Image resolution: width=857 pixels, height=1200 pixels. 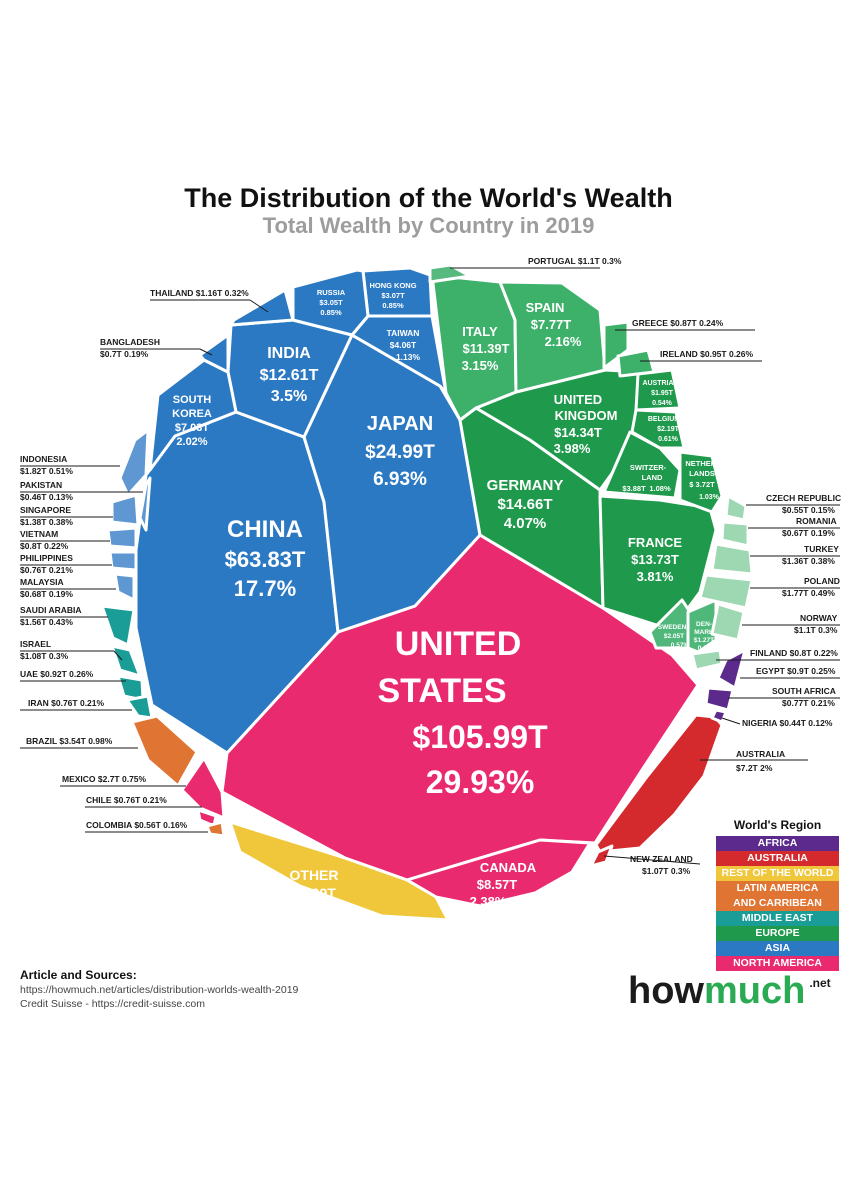 What do you see at coordinates (126, 800) in the screenshot?
I see `callout-chile: CHILE $0.76T 0.21%` at bounding box center [126, 800].